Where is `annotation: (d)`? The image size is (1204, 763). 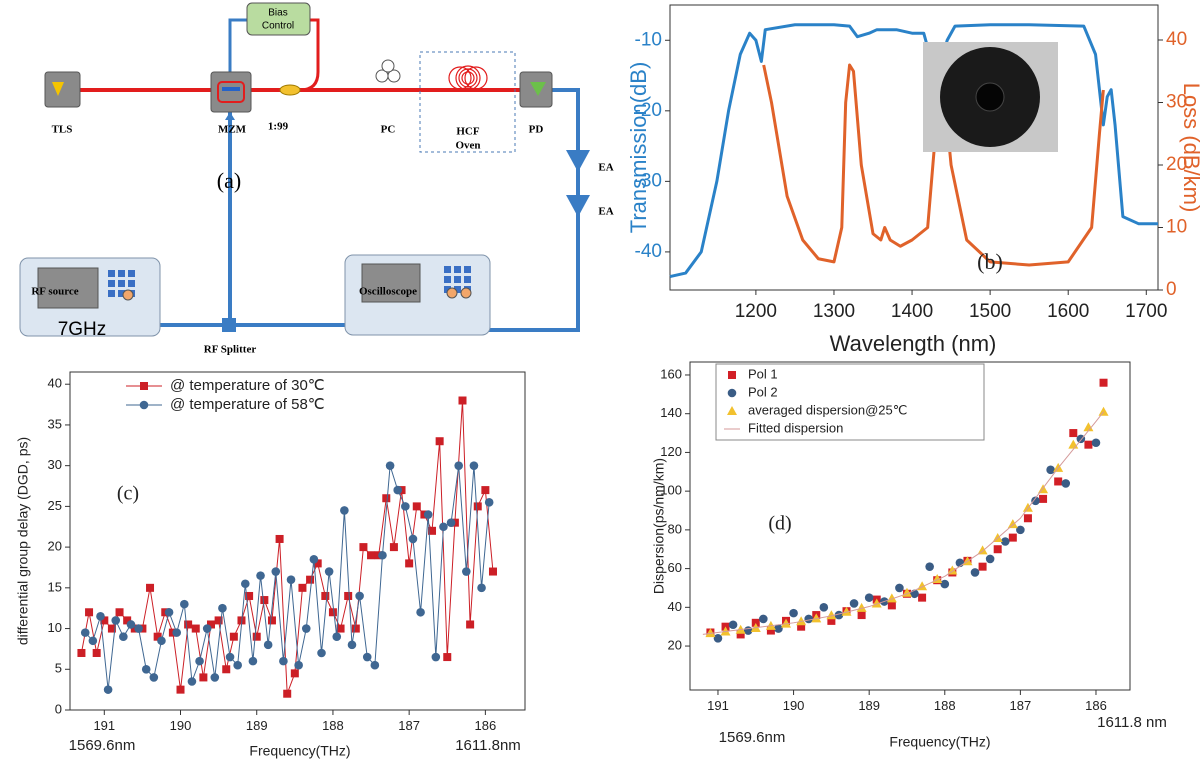
annotation: (d) is located at coordinates (779, 524).